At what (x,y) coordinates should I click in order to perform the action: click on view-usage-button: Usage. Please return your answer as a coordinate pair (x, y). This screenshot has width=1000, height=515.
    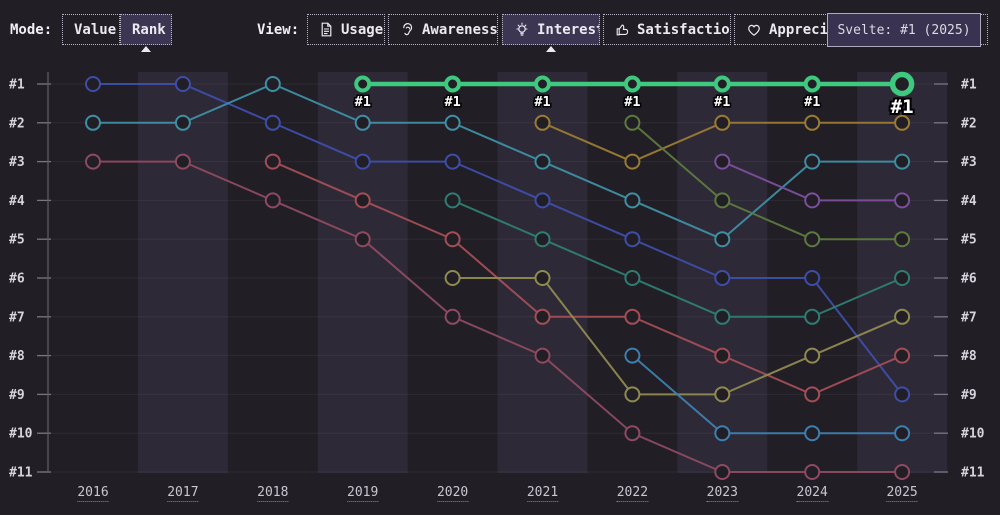
    Looking at the image, I should click on (346, 29).